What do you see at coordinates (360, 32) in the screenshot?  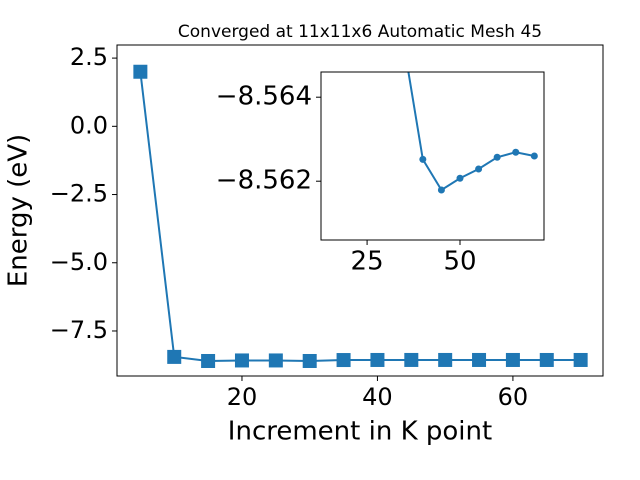 I see `chart-title: Converged at 11x11x6 Automatic Mesh 45` at bounding box center [360, 32].